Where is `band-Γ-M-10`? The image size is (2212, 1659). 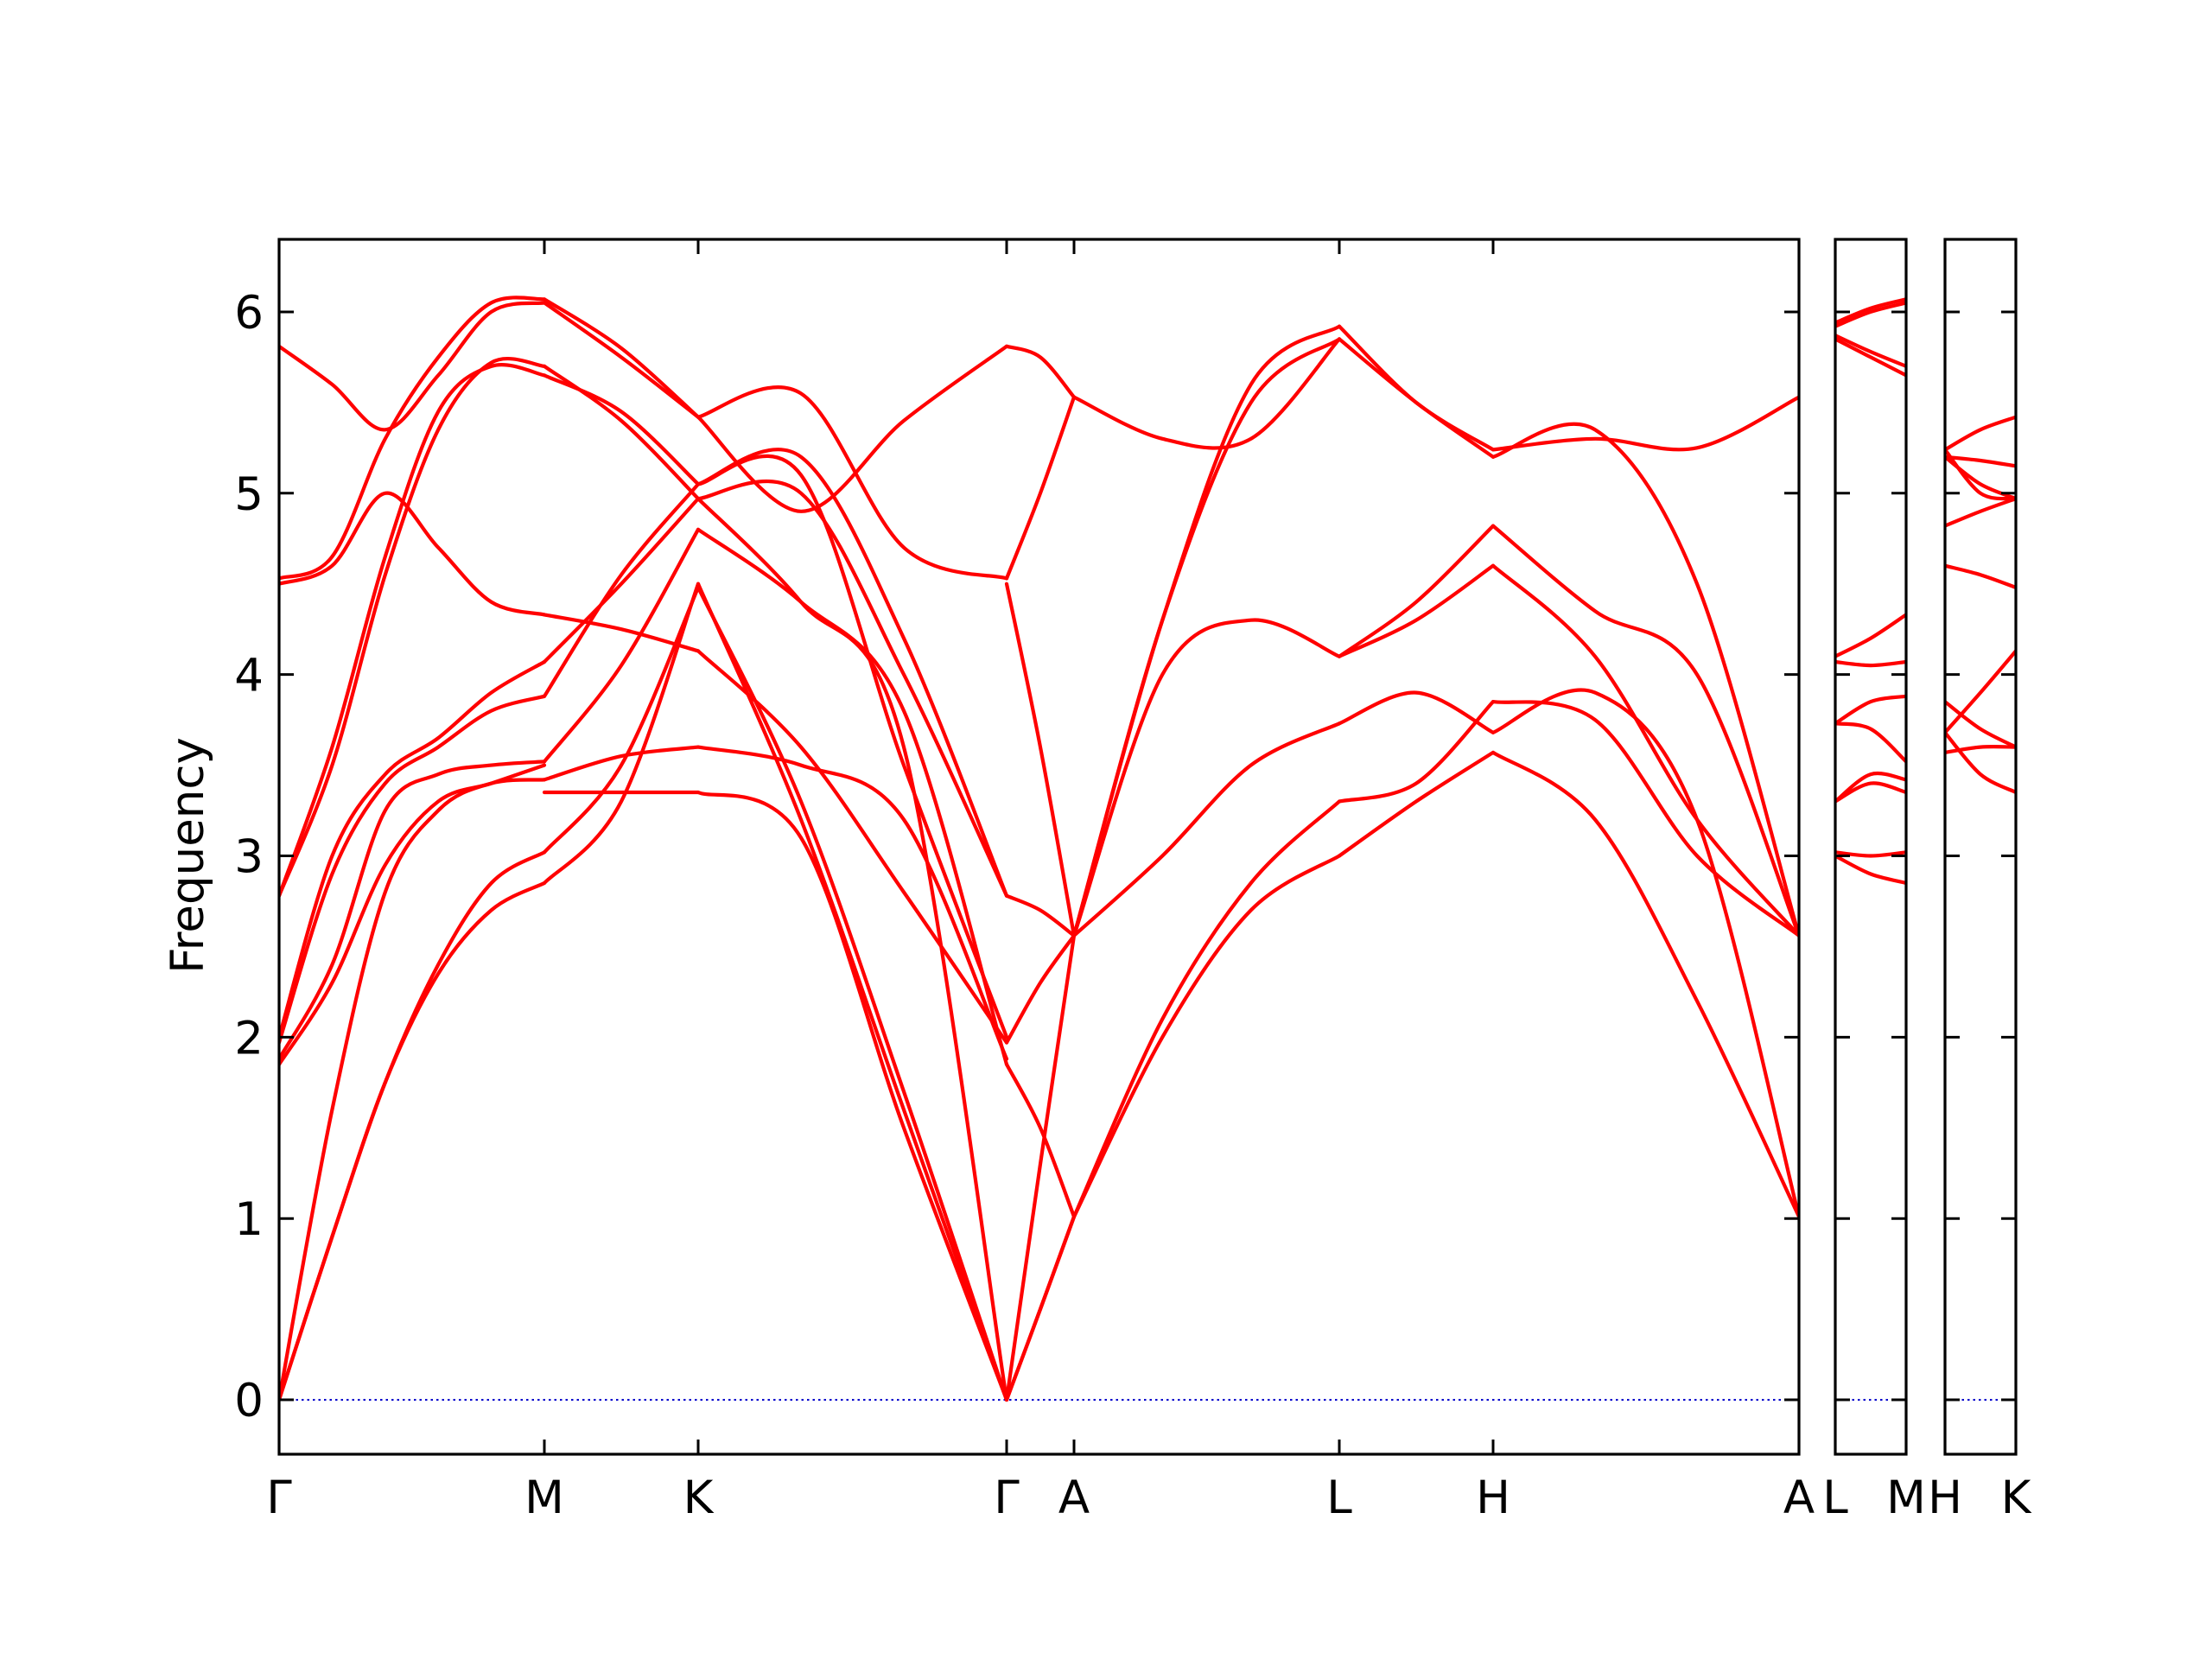 band-Γ-M-10 is located at coordinates (413, 554).